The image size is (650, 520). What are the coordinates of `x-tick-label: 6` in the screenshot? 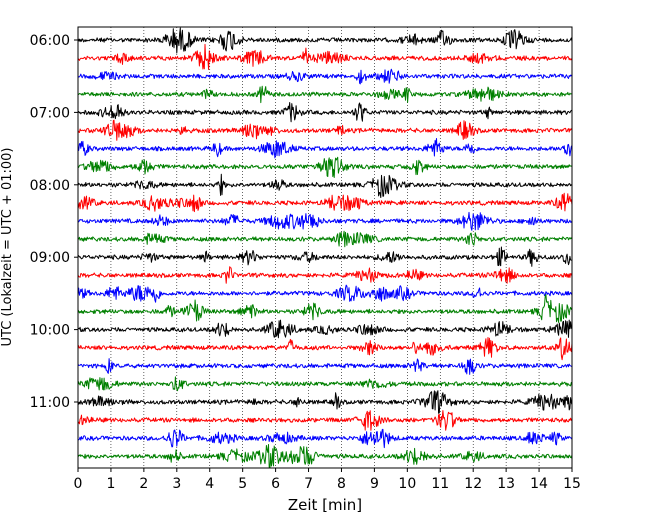 It's located at (275, 484).